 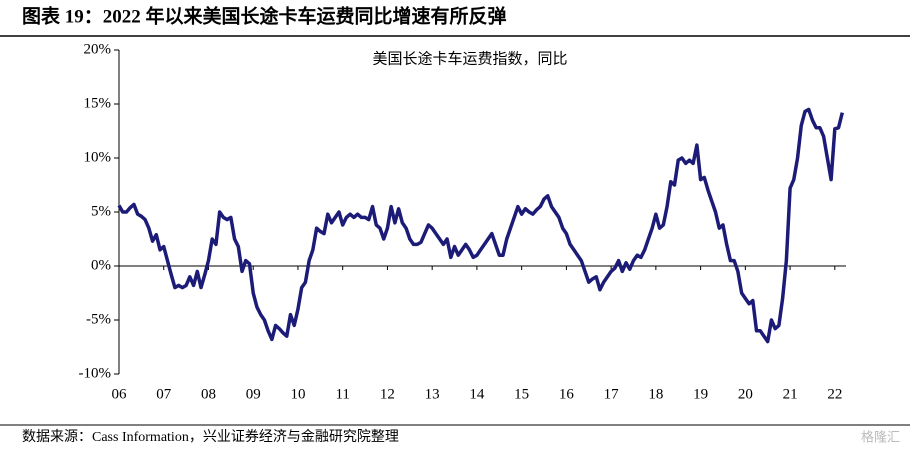 What do you see at coordinates (297, 394) in the screenshot?
I see `x-tick-label: 10` at bounding box center [297, 394].